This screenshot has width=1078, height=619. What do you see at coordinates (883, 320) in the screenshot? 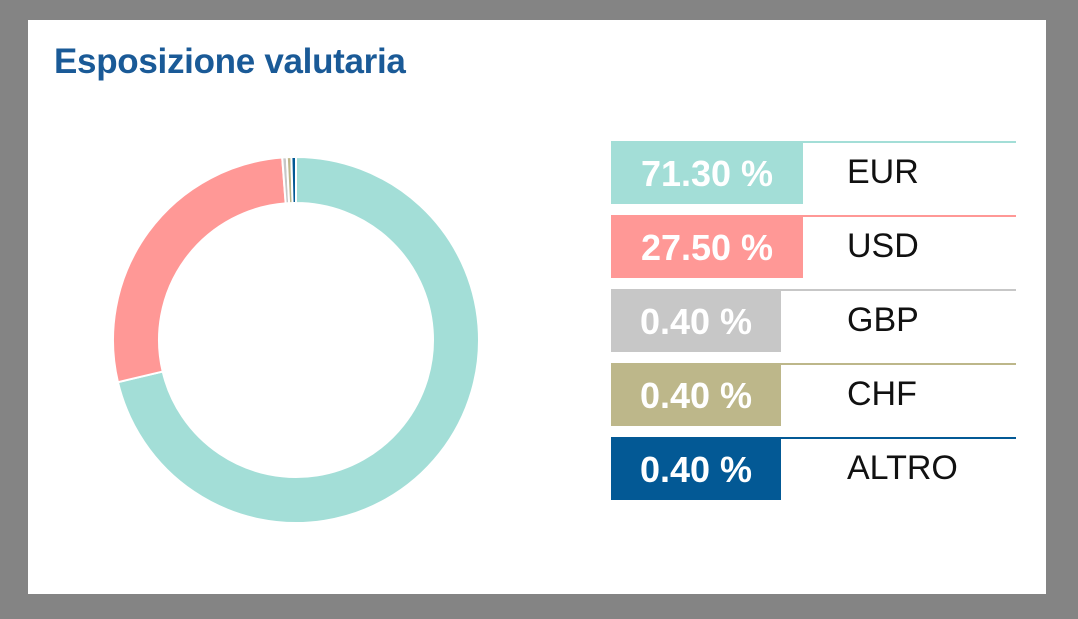
I see `legend-label-gbp: GBP` at bounding box center [883, 320].